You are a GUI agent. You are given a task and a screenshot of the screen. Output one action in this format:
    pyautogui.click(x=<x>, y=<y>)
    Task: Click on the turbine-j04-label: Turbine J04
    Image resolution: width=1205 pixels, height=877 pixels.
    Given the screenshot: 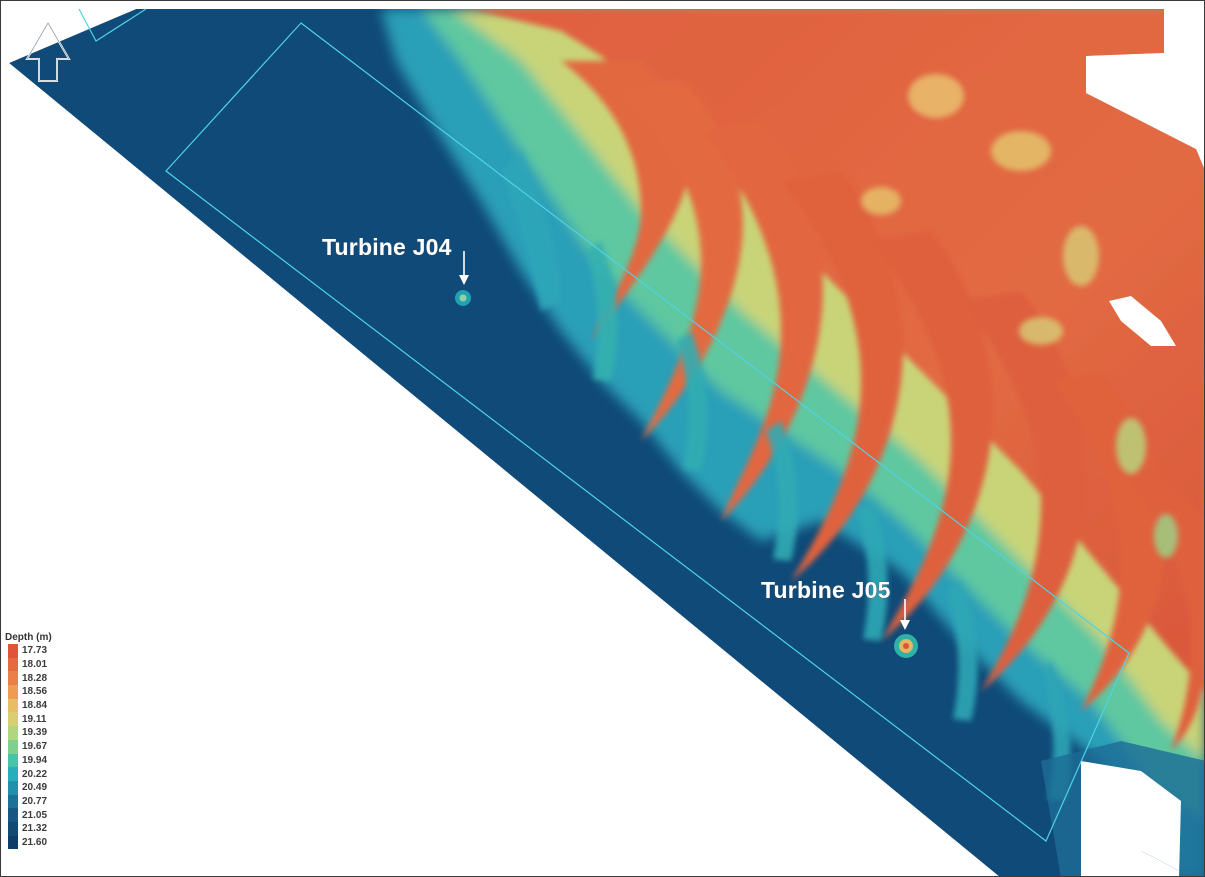 What is the action you would take?
    pyautogui.click(x=387, y=247)
    